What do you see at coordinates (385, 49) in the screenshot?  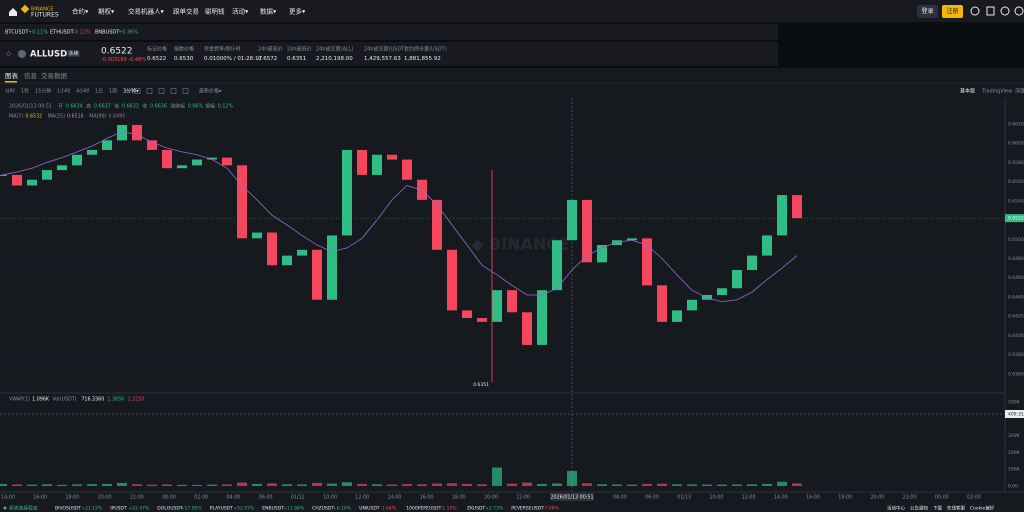 I see `stat-label: 24h成交额(USDT)` at bounding box center [385, 49].